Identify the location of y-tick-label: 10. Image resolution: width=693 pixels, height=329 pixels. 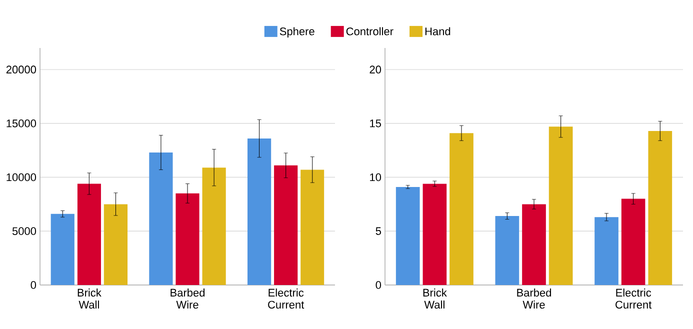
(376, 177).